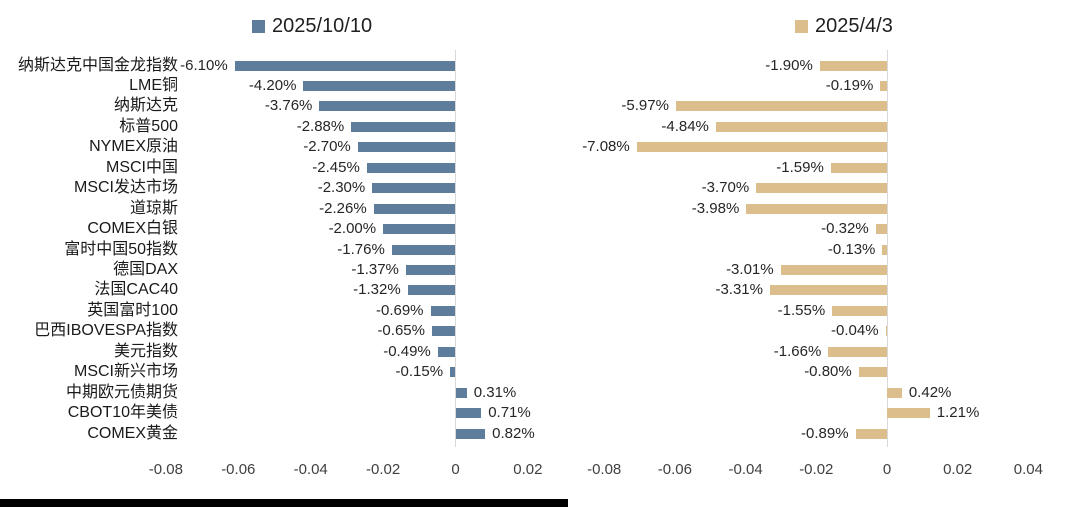  What do you see at coordinates (145, 106) in the screenshot?
I see `category-label: 纳斯达克` at bounding box center [145, 106].